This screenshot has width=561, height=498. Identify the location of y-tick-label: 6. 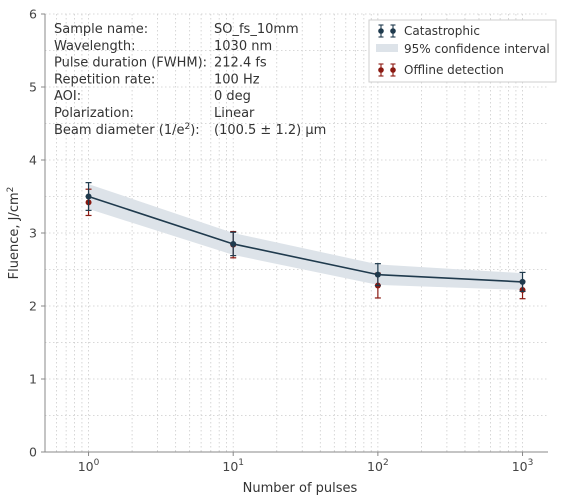
(33, 14).